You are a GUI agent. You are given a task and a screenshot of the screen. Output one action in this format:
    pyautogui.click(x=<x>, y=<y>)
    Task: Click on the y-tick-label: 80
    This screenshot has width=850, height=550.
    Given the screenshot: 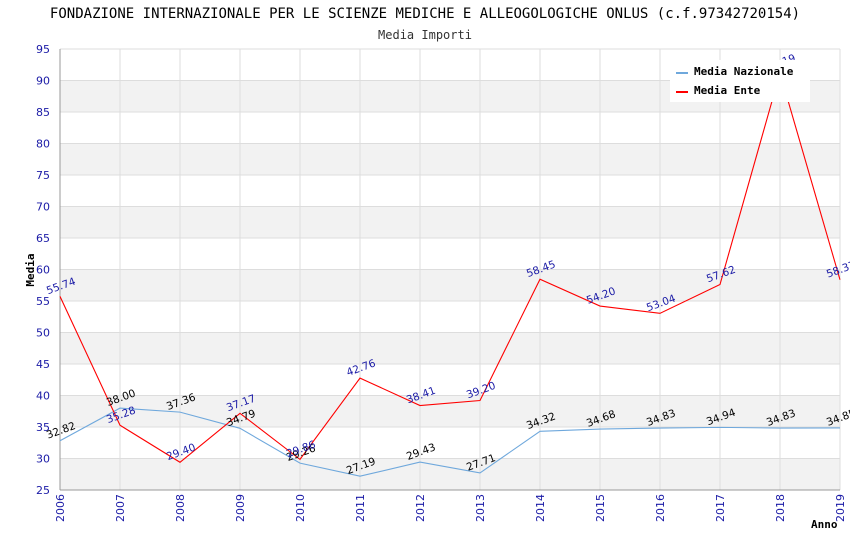 What is the action you would take?
    pyautogui.click(x=43, y=144)
    